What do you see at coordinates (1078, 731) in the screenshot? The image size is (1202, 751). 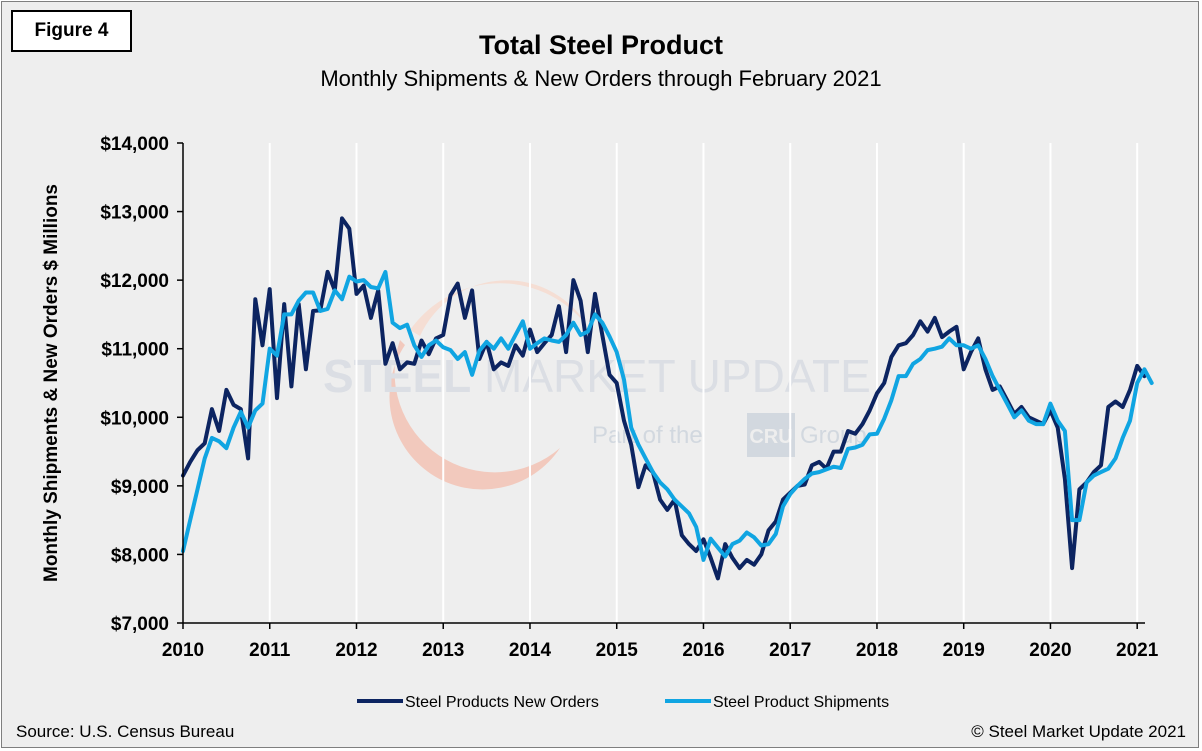 I see `copyright-note: © Steel Market Update 2021` at bounding box center [1078, 731].